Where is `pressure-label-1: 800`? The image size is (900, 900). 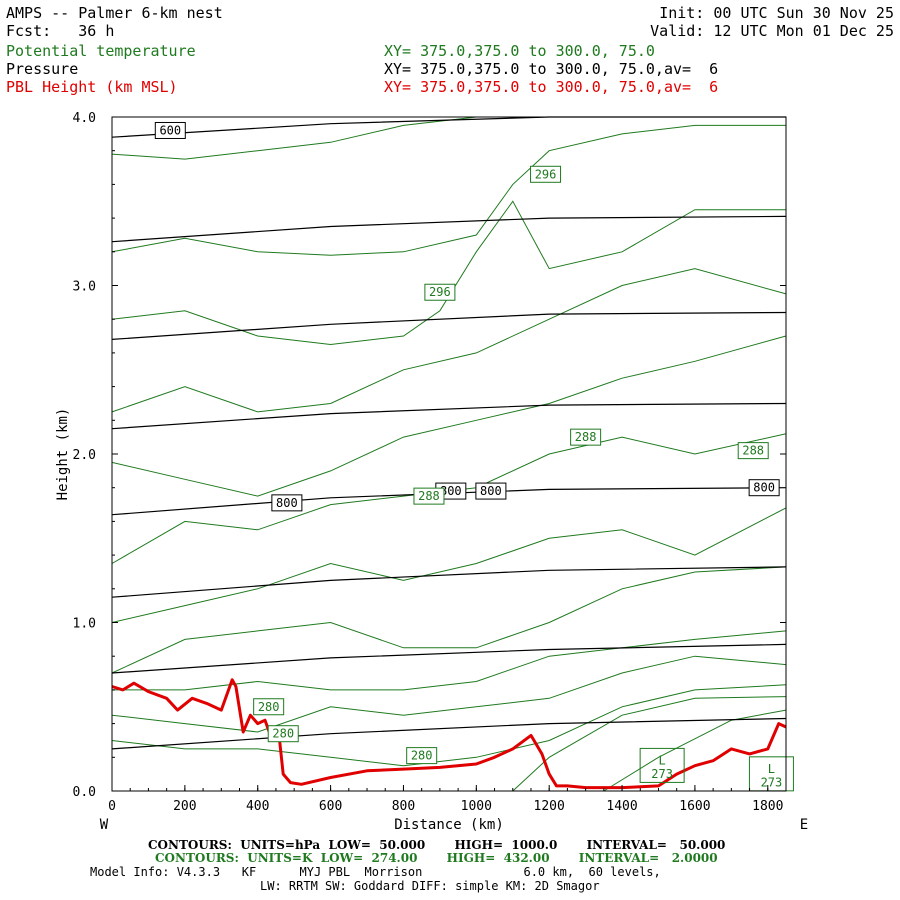
pressure-label-1: 800 is located at coordinates (287, 503).